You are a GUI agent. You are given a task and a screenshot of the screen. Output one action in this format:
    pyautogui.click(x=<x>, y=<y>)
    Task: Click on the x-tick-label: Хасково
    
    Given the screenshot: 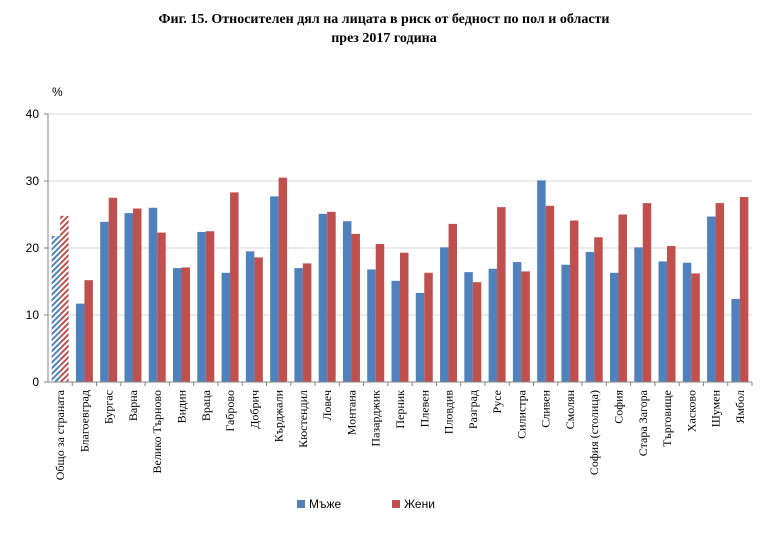 What is the action you would take?
    pyautogui.click(x=691, y=411)
    